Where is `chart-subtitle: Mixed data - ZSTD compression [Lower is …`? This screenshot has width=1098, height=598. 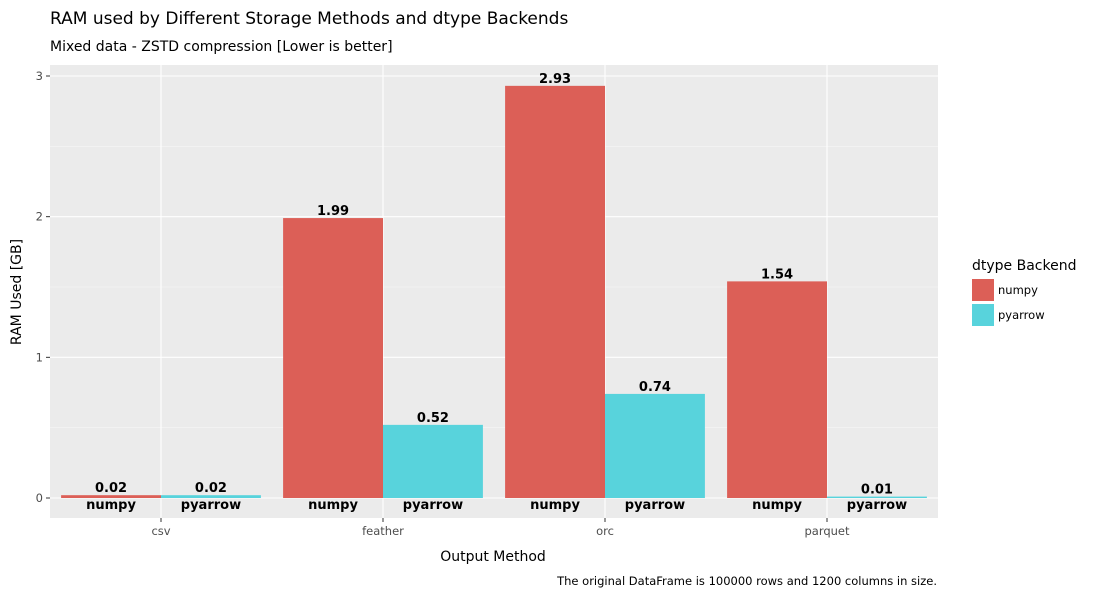
chart-subtitle: Mixed data - ZSTD compression [Lower is … is located at coordinates (221, 47).